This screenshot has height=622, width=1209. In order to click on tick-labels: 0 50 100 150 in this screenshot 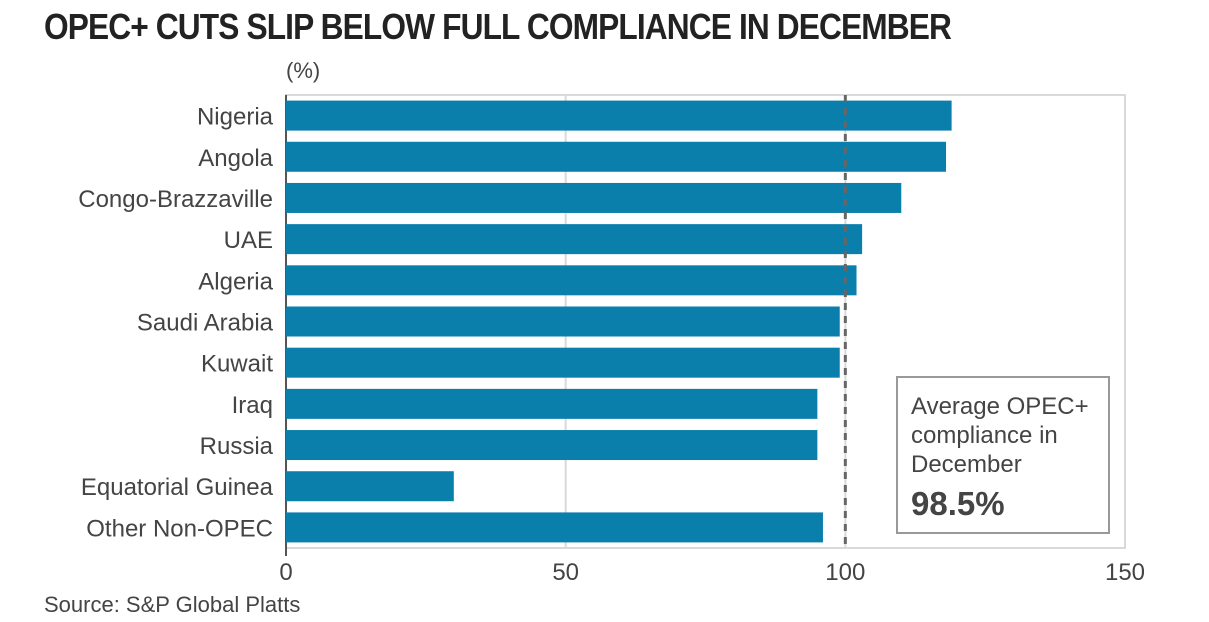, I will do `click(712, 572)`.